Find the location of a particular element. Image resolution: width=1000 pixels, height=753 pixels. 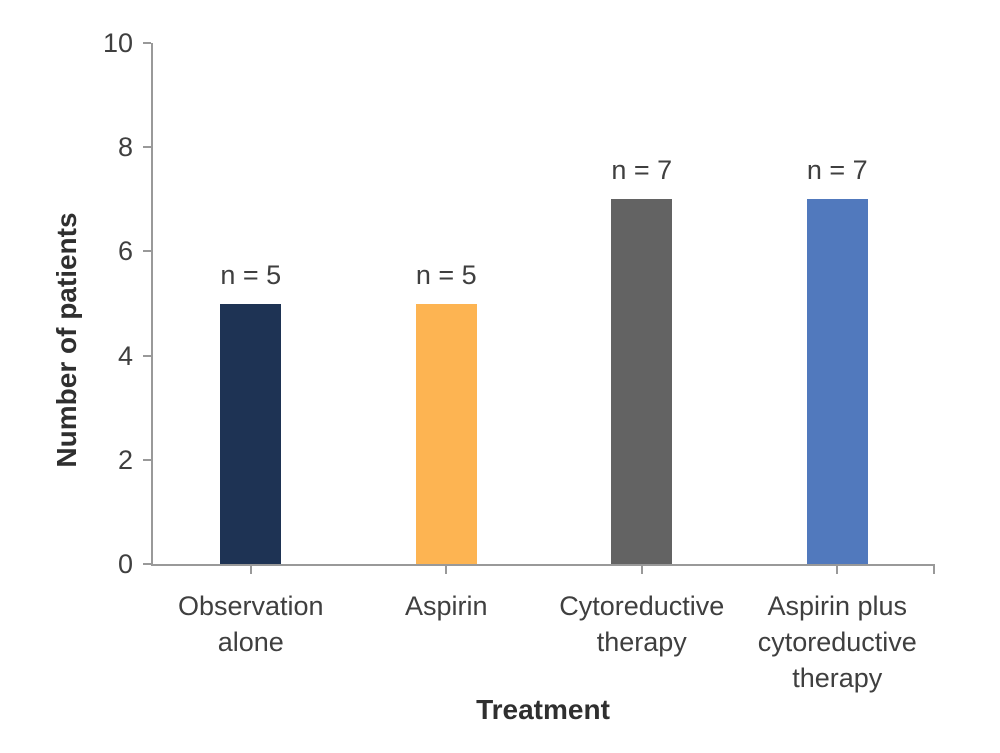

y-tick-label: 6 is located at coordinates (125, 251).